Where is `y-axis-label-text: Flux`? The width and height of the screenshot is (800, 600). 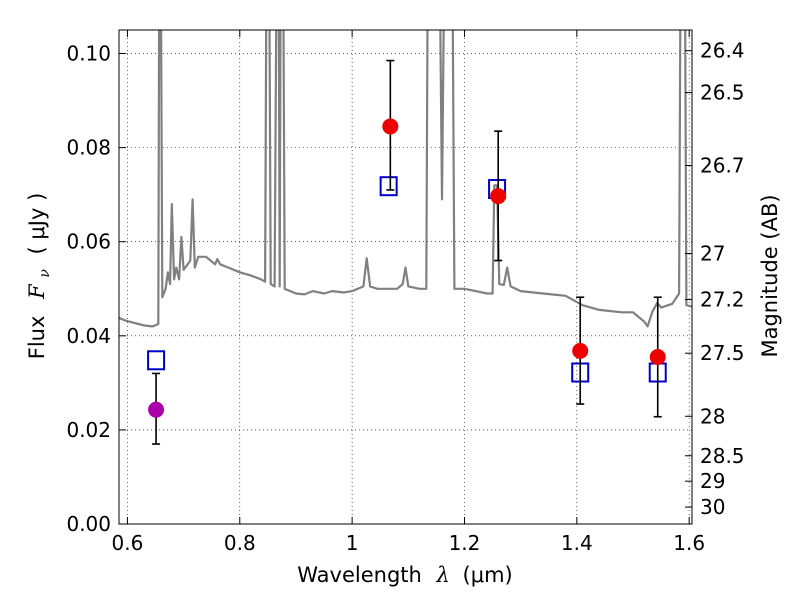
y-axis-label-text: Flux is located at coordinates (37, 338).